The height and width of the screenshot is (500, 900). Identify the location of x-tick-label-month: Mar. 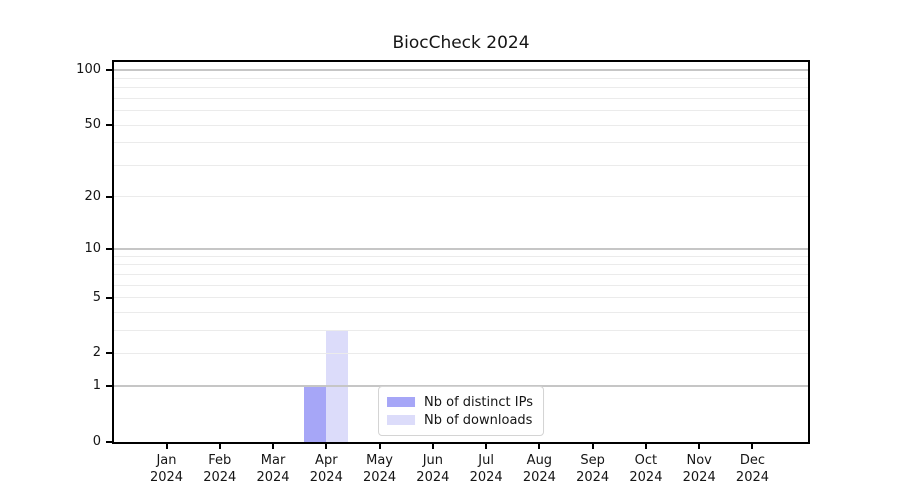
(273, 460).